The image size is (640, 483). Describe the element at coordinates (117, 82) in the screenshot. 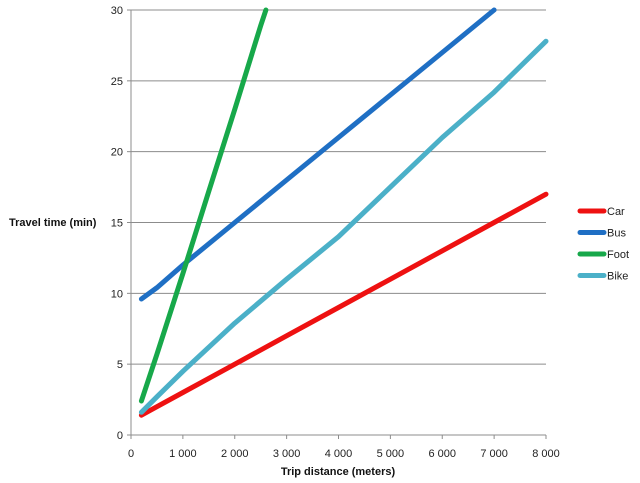

I see `y-tick-label: 25` at that location.